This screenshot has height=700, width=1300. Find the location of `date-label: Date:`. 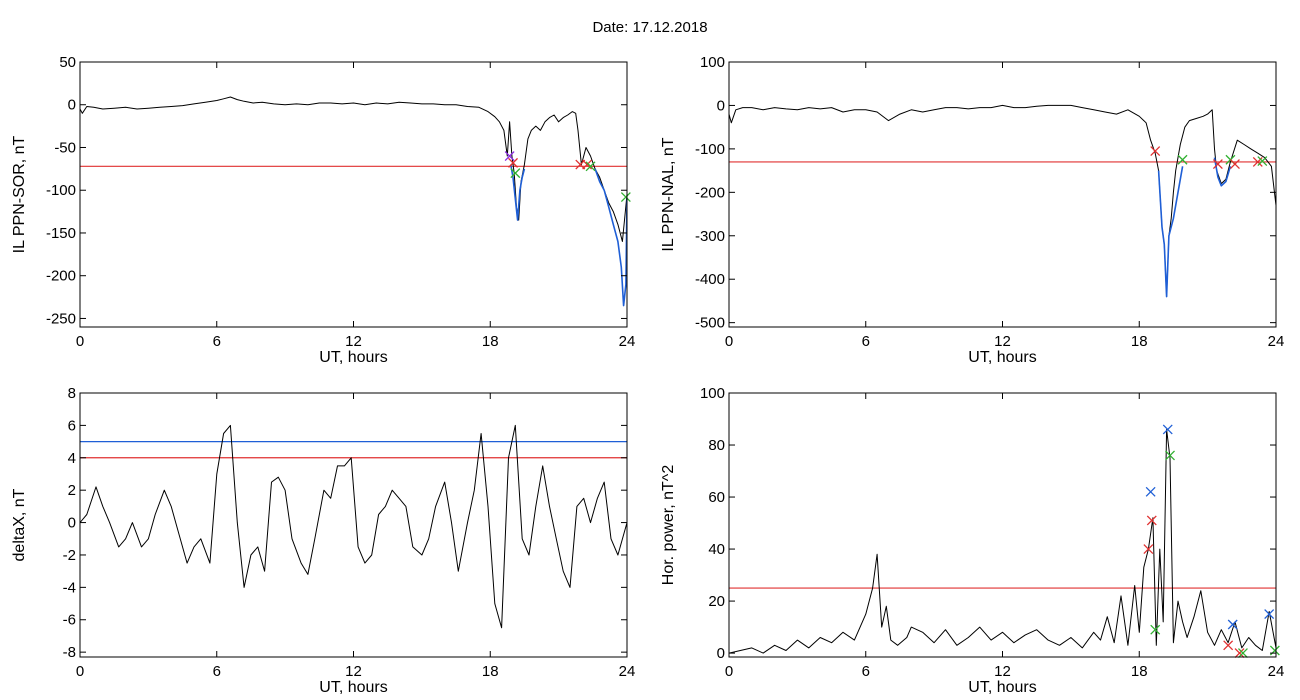

date-label: Date: is located at coordinates (610, 27).